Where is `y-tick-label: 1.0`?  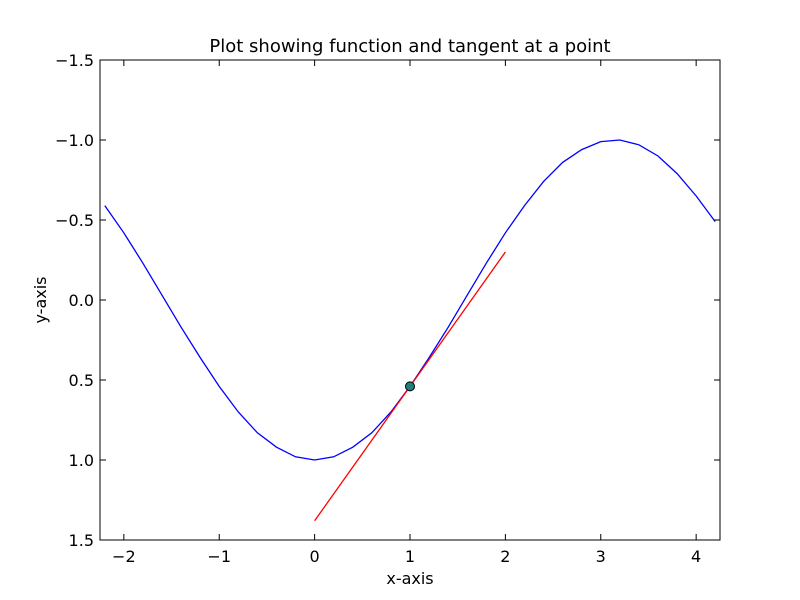
y-tick-label: 1.0 is located at coordinates (81, 460).